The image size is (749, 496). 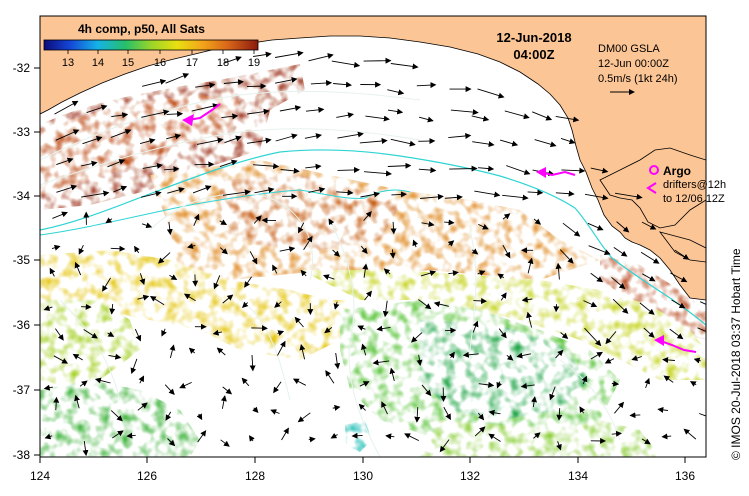 I want to click on colorbar-tick: 19, so click(x=254, y=63).